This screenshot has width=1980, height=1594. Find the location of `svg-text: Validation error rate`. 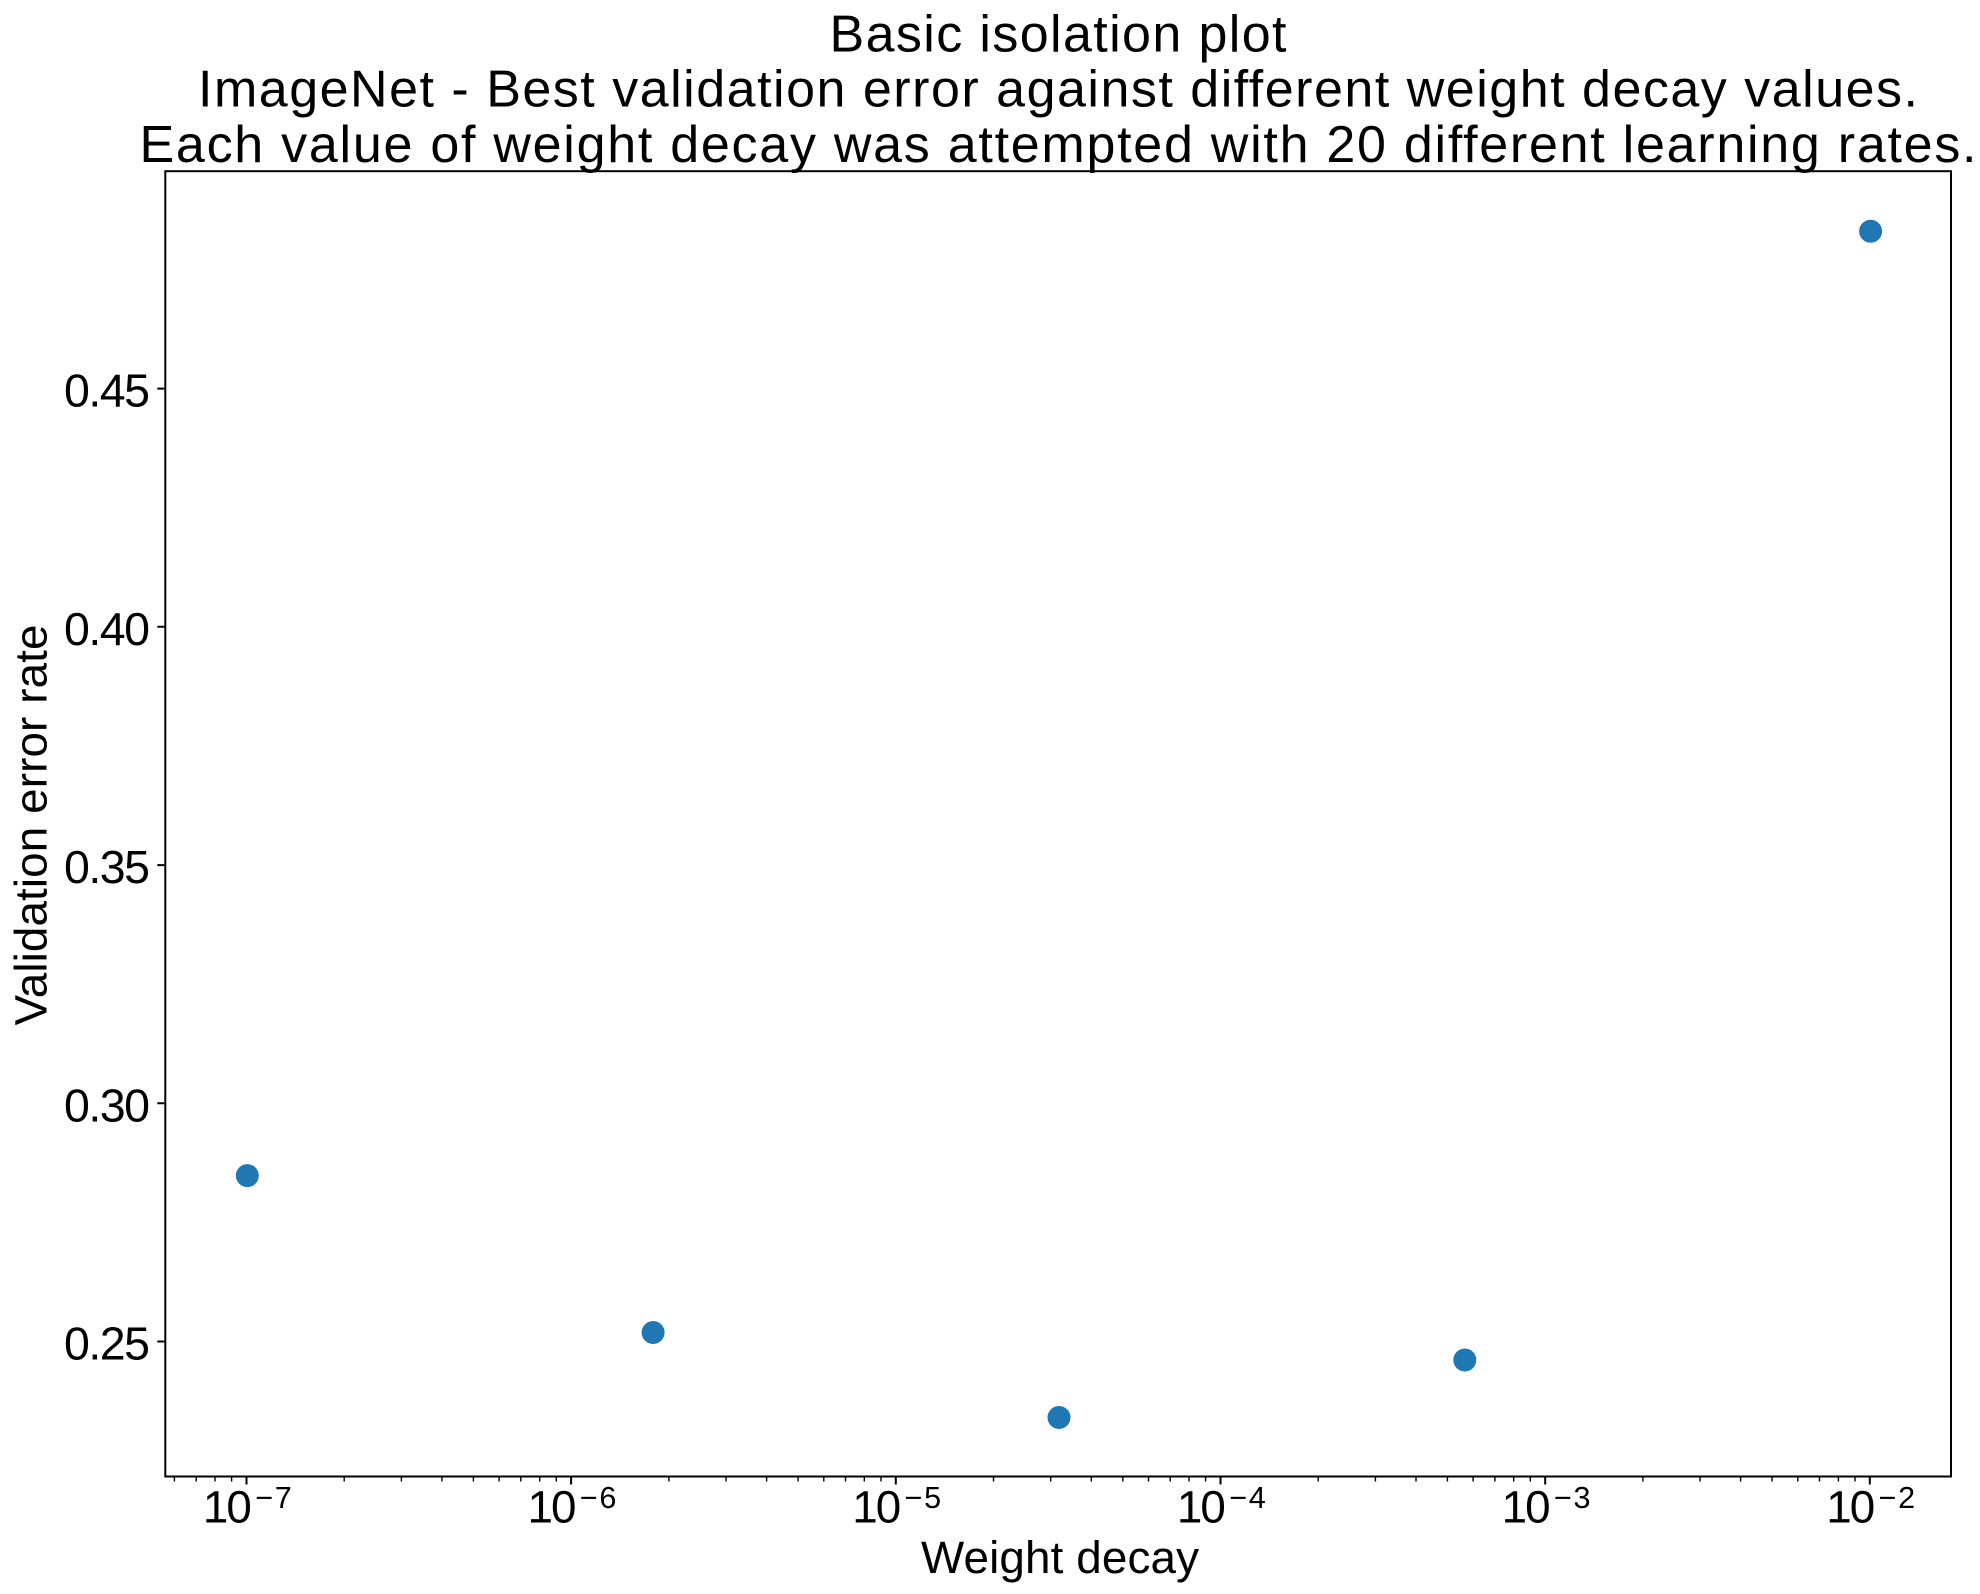

svg-text: Validation error rate is located at coordinates (31, 825).